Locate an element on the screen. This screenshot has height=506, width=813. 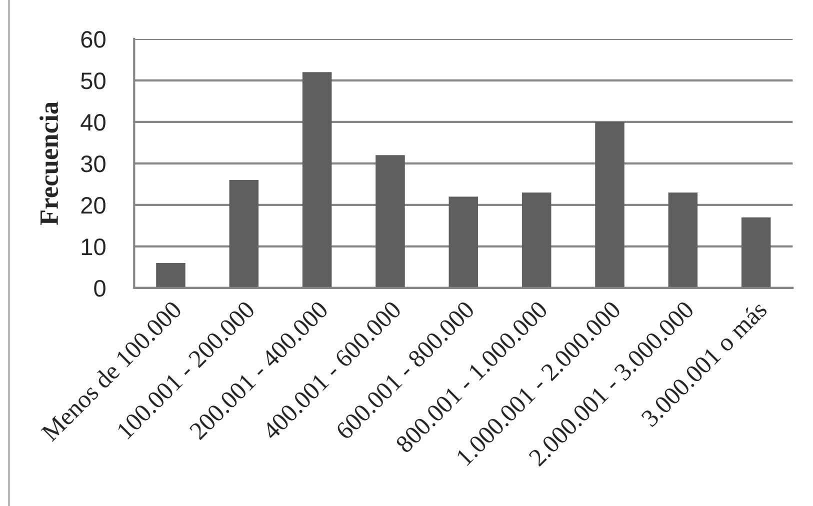
y-tick-label: 20 is located at coordinates (93, 205).